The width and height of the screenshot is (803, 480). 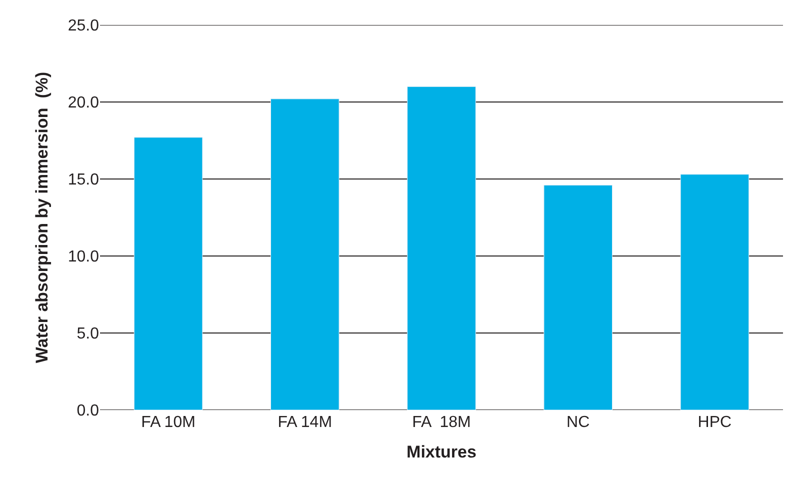 I want to click on y-tick-label: 20.0, so click(x=84, y=103).